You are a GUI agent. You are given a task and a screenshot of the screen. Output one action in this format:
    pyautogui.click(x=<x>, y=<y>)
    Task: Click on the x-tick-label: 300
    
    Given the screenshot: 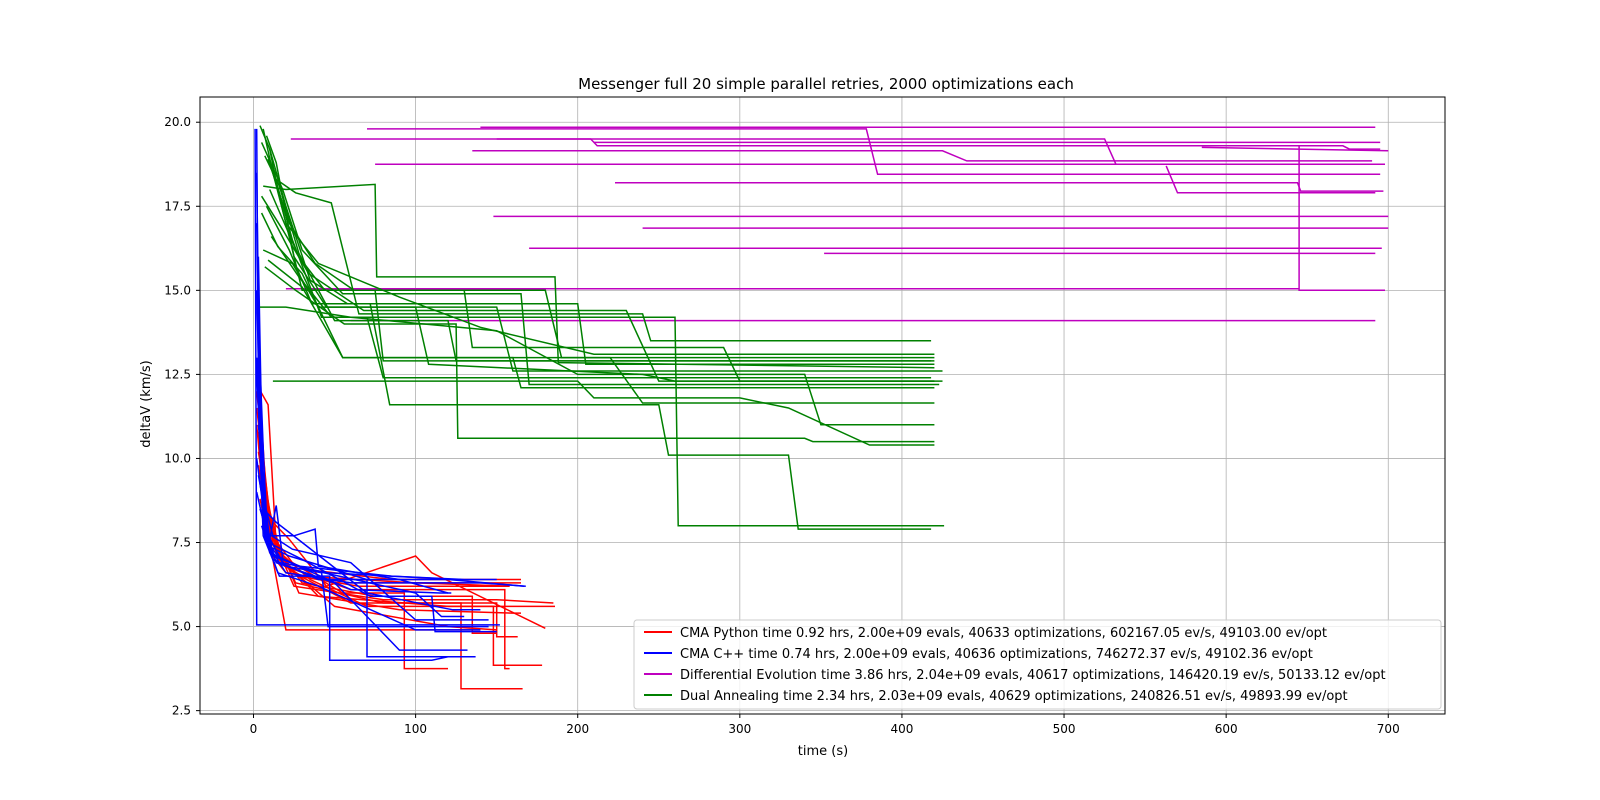 What is the action you would take?
    pyautogui.click(x=739, y=729)
    